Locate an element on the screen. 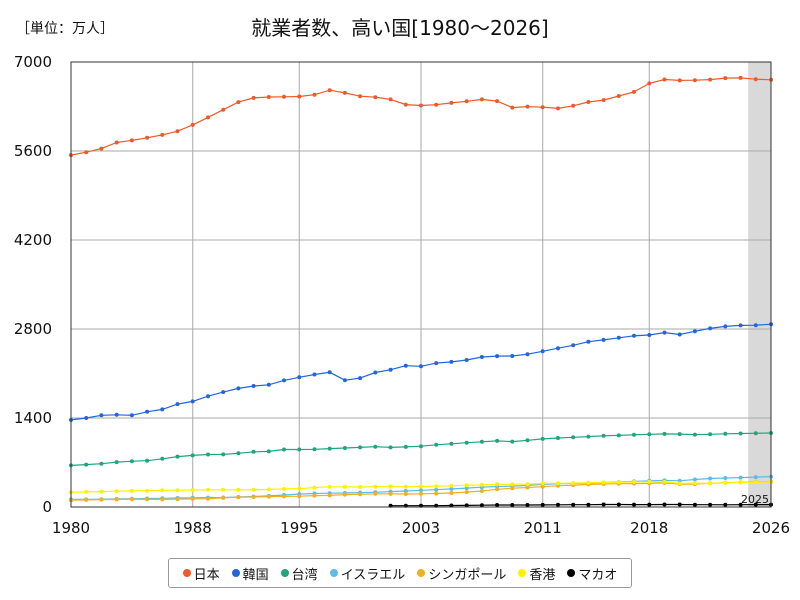  legend-item: 香港 is located at coordinates (536, 573).